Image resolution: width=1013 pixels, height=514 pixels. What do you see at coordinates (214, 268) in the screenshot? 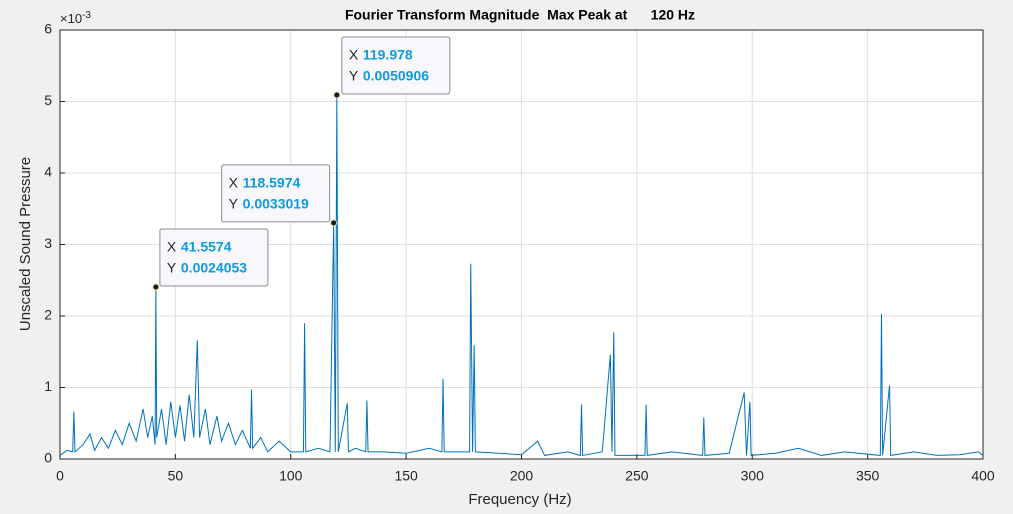
I see `data-tip-y-value: 0.0024053` at bounding box center [214, 268].